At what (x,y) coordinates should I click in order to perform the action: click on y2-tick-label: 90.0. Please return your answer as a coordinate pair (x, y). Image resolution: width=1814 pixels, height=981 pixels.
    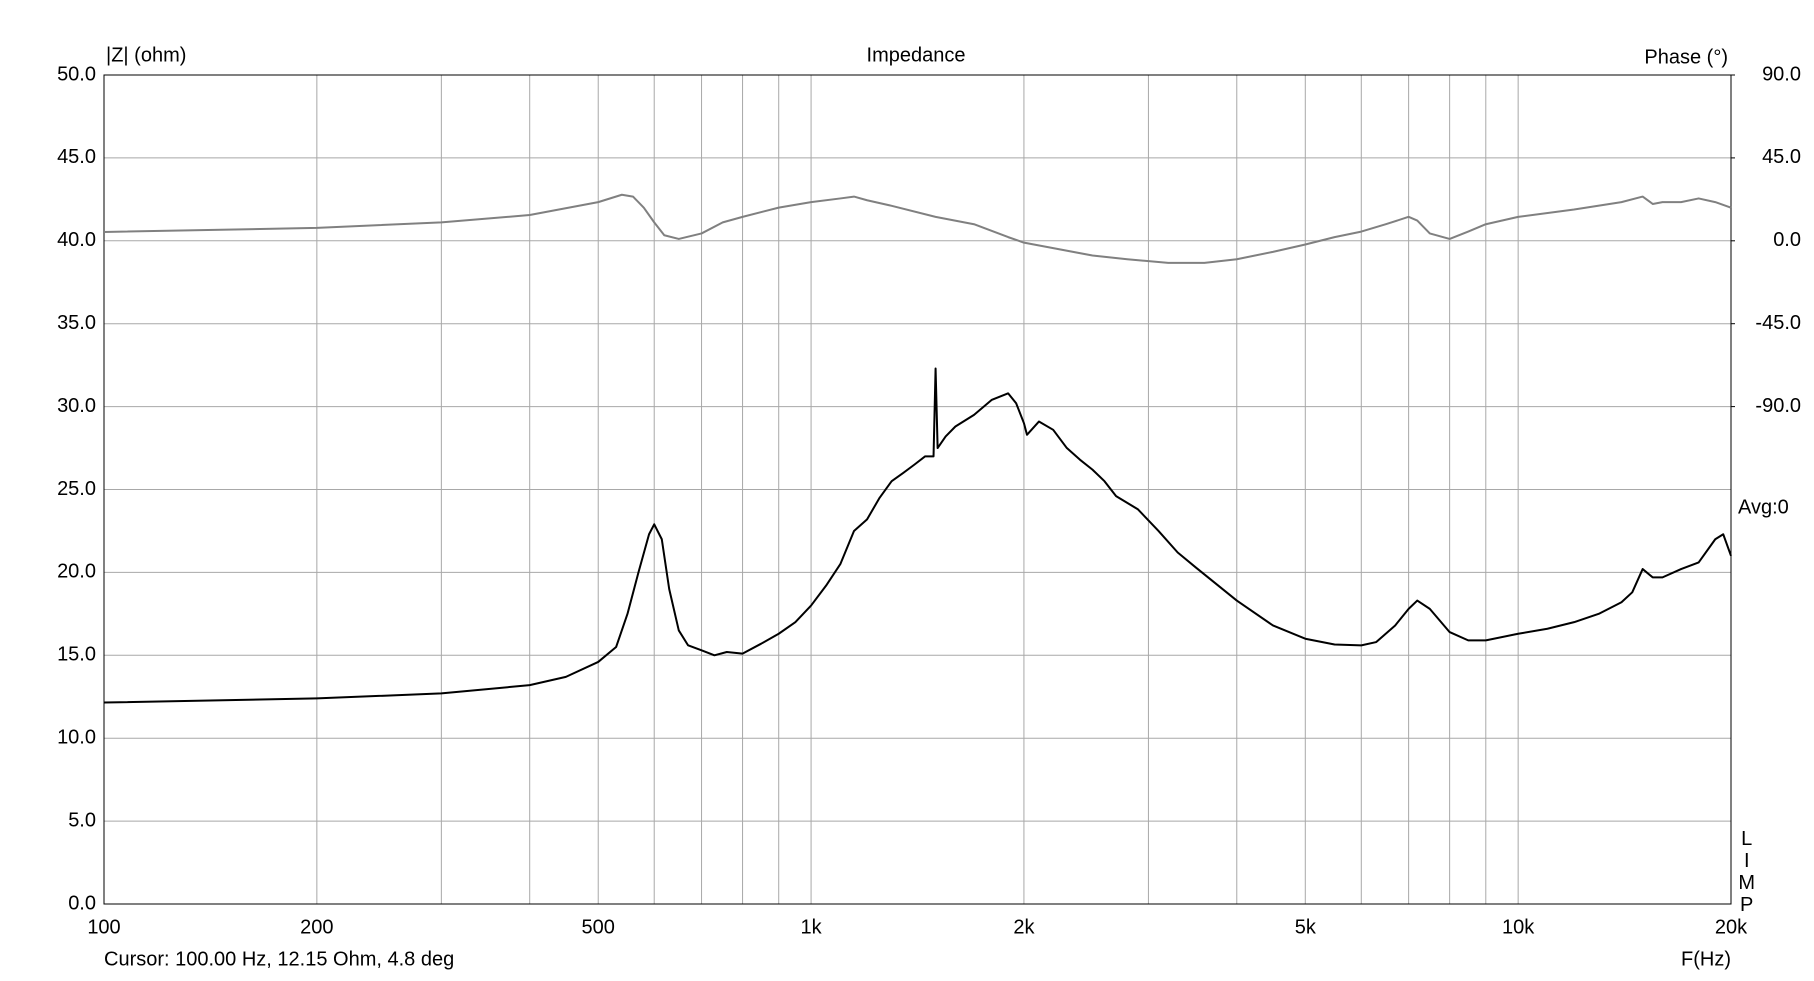
    Looking at the image, I should click on (1781, 74).